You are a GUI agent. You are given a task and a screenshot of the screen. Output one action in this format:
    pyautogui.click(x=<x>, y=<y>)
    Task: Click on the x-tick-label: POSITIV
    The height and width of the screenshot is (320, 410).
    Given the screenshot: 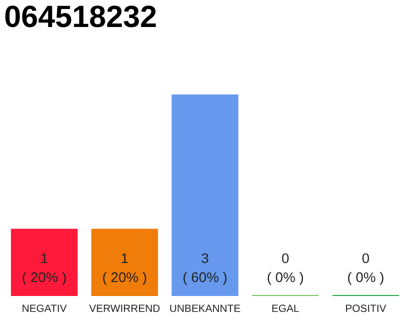 What is the action you would take?
    pyautogui.click(x=366, y=308)
    